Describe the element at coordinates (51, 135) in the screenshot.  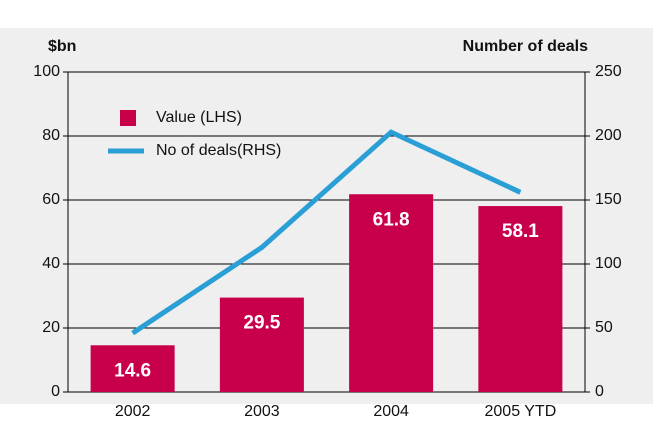
I see `y-tick-label: 80` at that location.